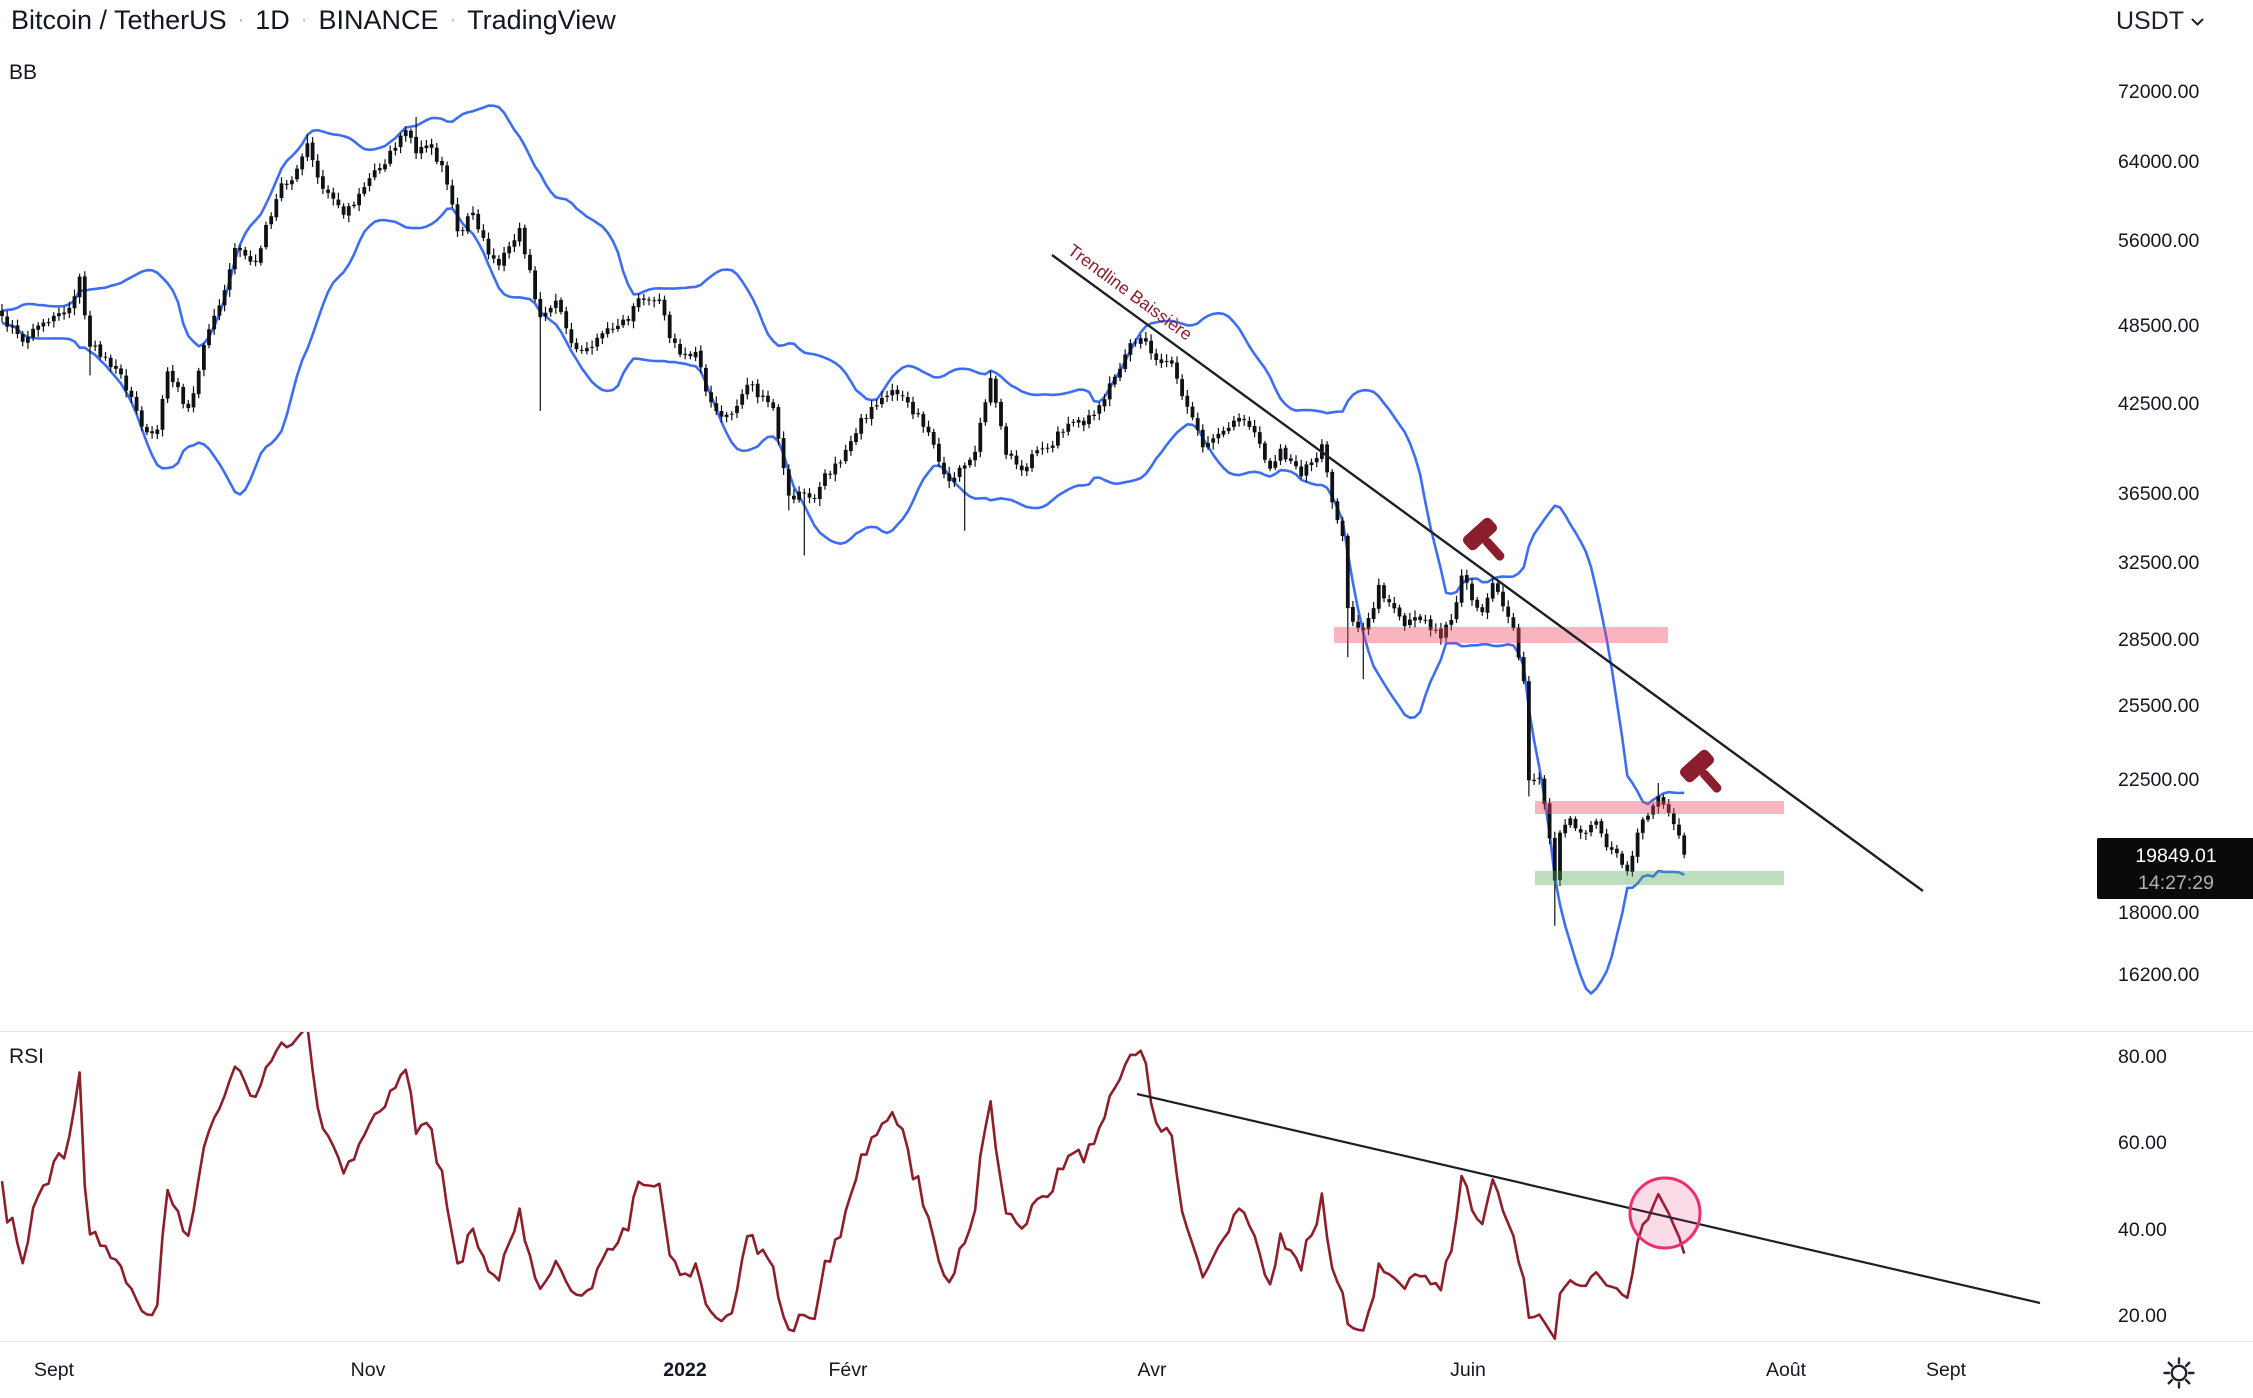 The width and height of the screenshot is (2253, 1398). Describe the element at coordinates (2150, 21) in the screenshot. I see `currency-label: USDT` at that location.